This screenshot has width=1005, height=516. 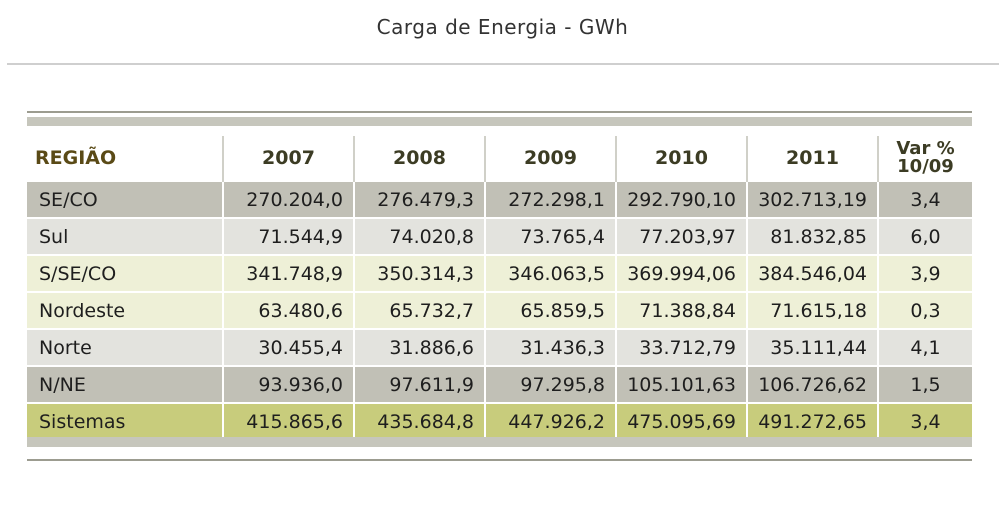 I want to click on cell-region: Sistemas, so click(x=125, y=420).